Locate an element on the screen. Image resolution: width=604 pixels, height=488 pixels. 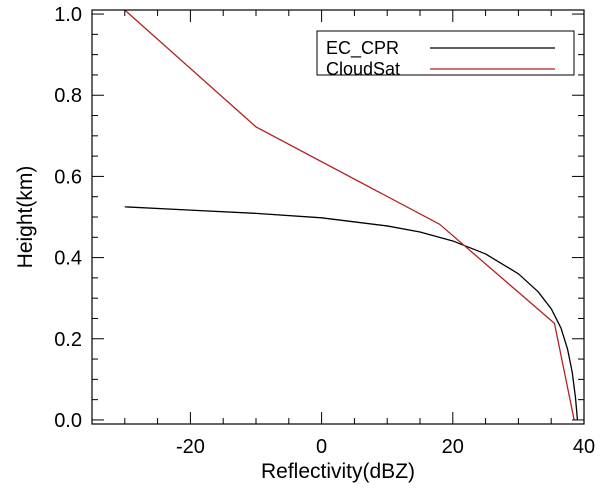
y-axis-title: Height(km) is located at coordinates (25, 217).